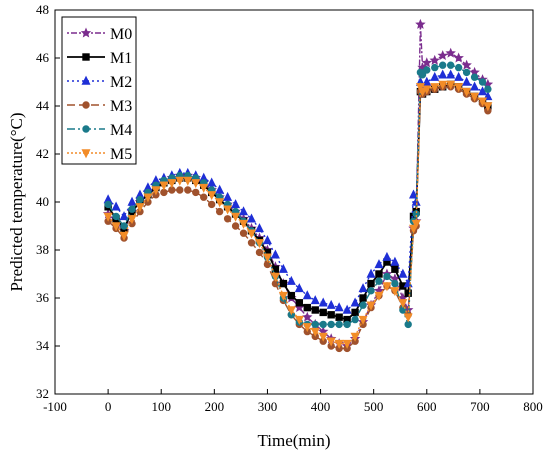  Describe the element at coordinates (42, 201) in the screenshot. I see `y-tick-label: 40` at that location.